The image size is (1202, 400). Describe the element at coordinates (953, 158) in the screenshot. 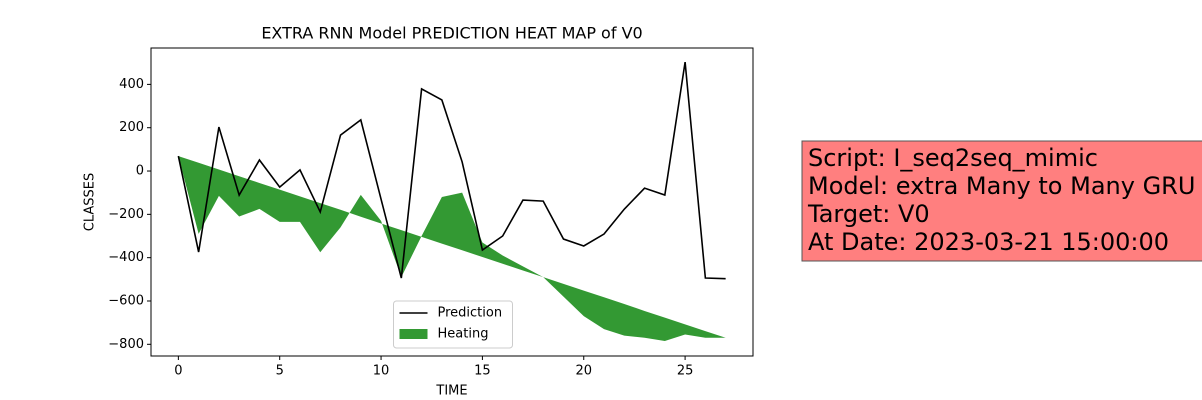

I see `annotation-line: Script: I_seq2seq_mimic` at that location.